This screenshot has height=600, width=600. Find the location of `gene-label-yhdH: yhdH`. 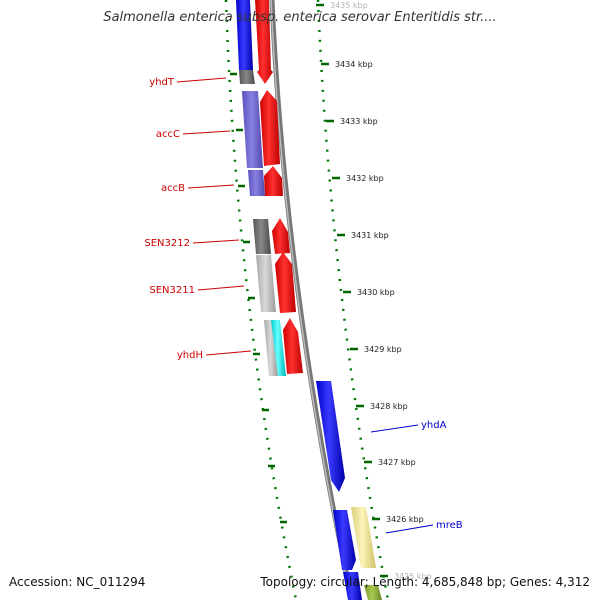

gene-label-yhdH: yhdH is located at coordinates (190, 355).